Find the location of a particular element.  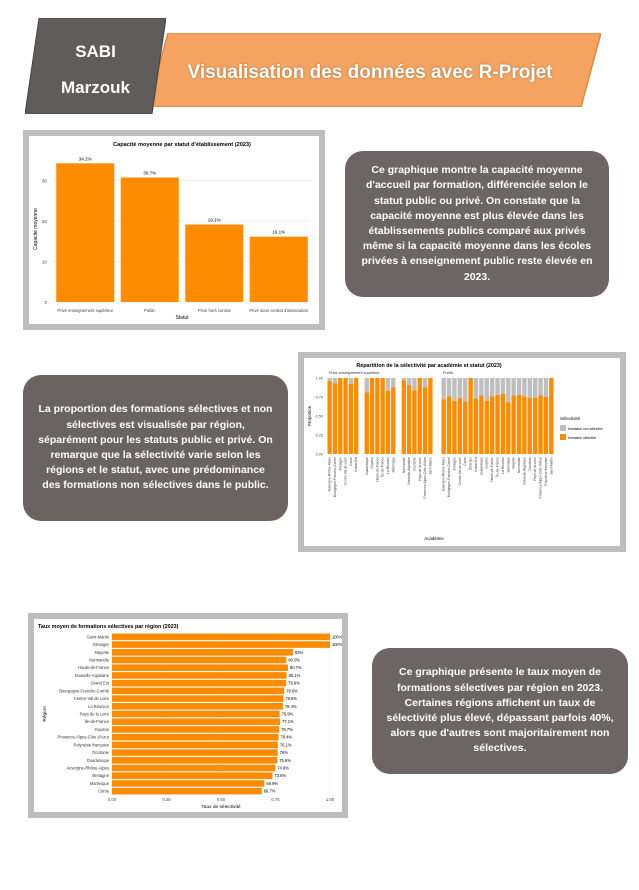

chart3-value-label: 100% is located at coordinates (337, 636).